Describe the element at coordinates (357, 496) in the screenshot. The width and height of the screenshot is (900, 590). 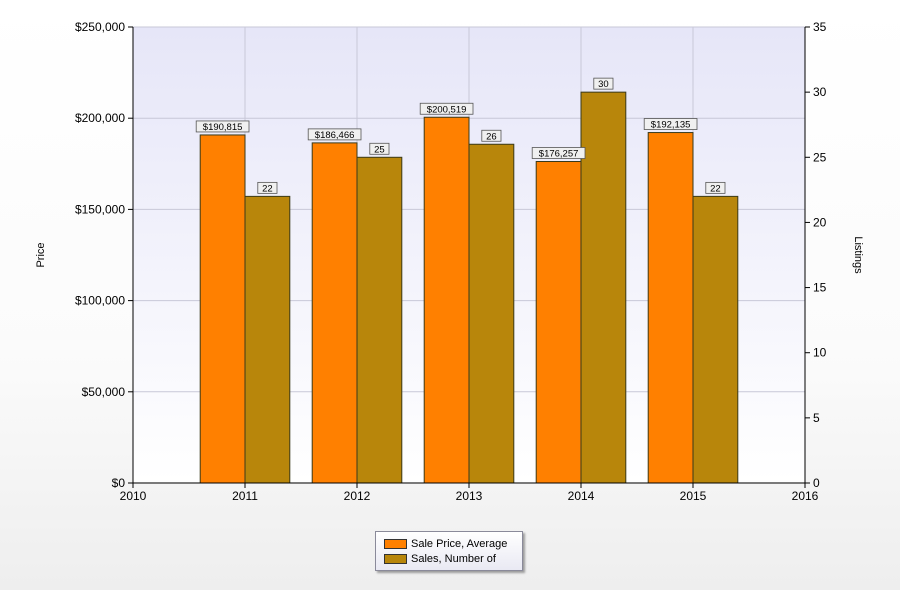
I see `x-tick-label: 2012` at that location.